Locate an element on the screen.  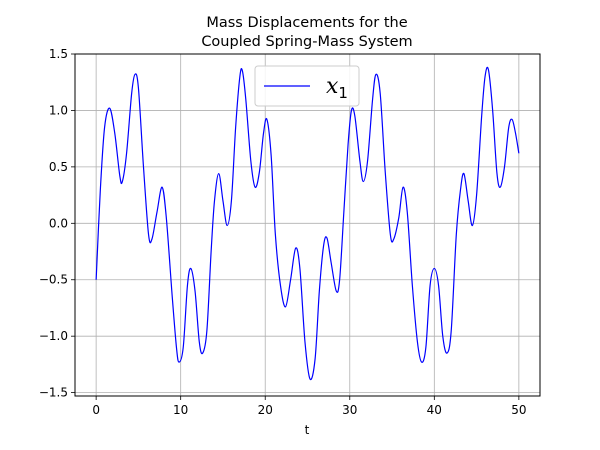
x-tick-label: 10 is located at coordinates (180, 410).